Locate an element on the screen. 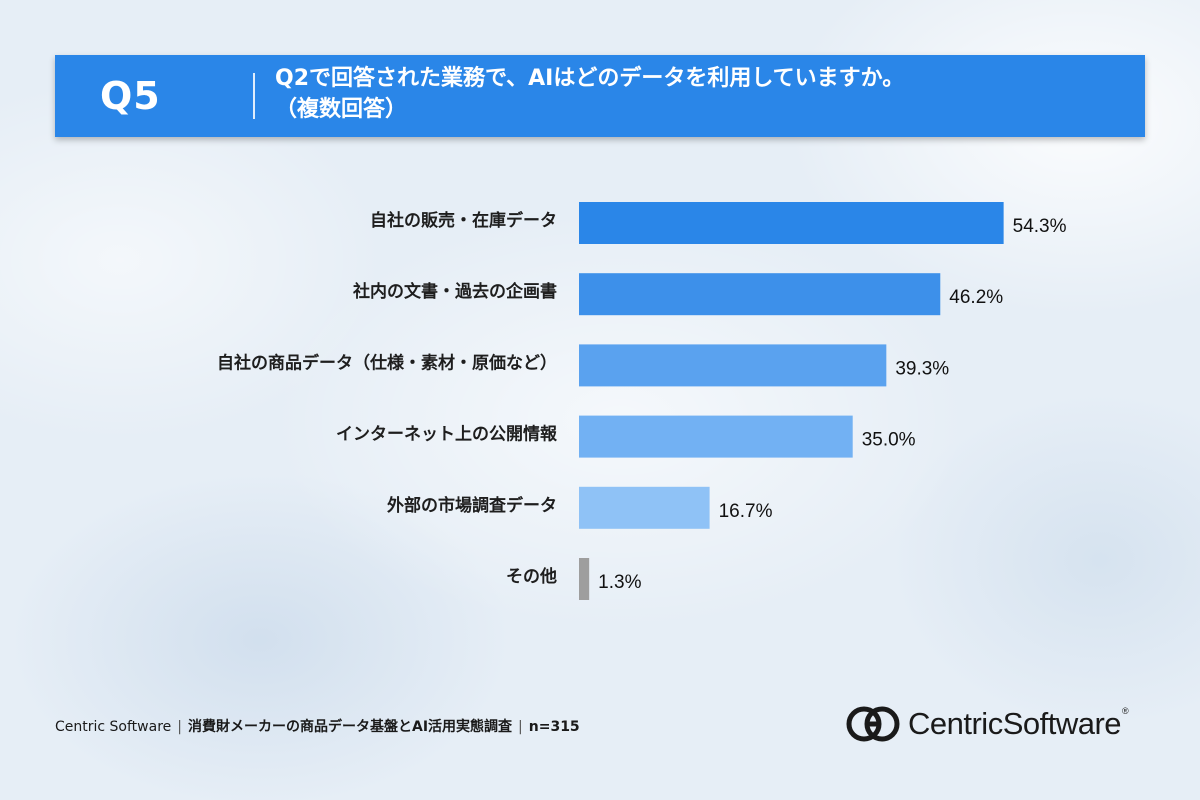  category-label: 自社の商品データ（仕様・素材・原価など） is located at coordinates (387, 362).